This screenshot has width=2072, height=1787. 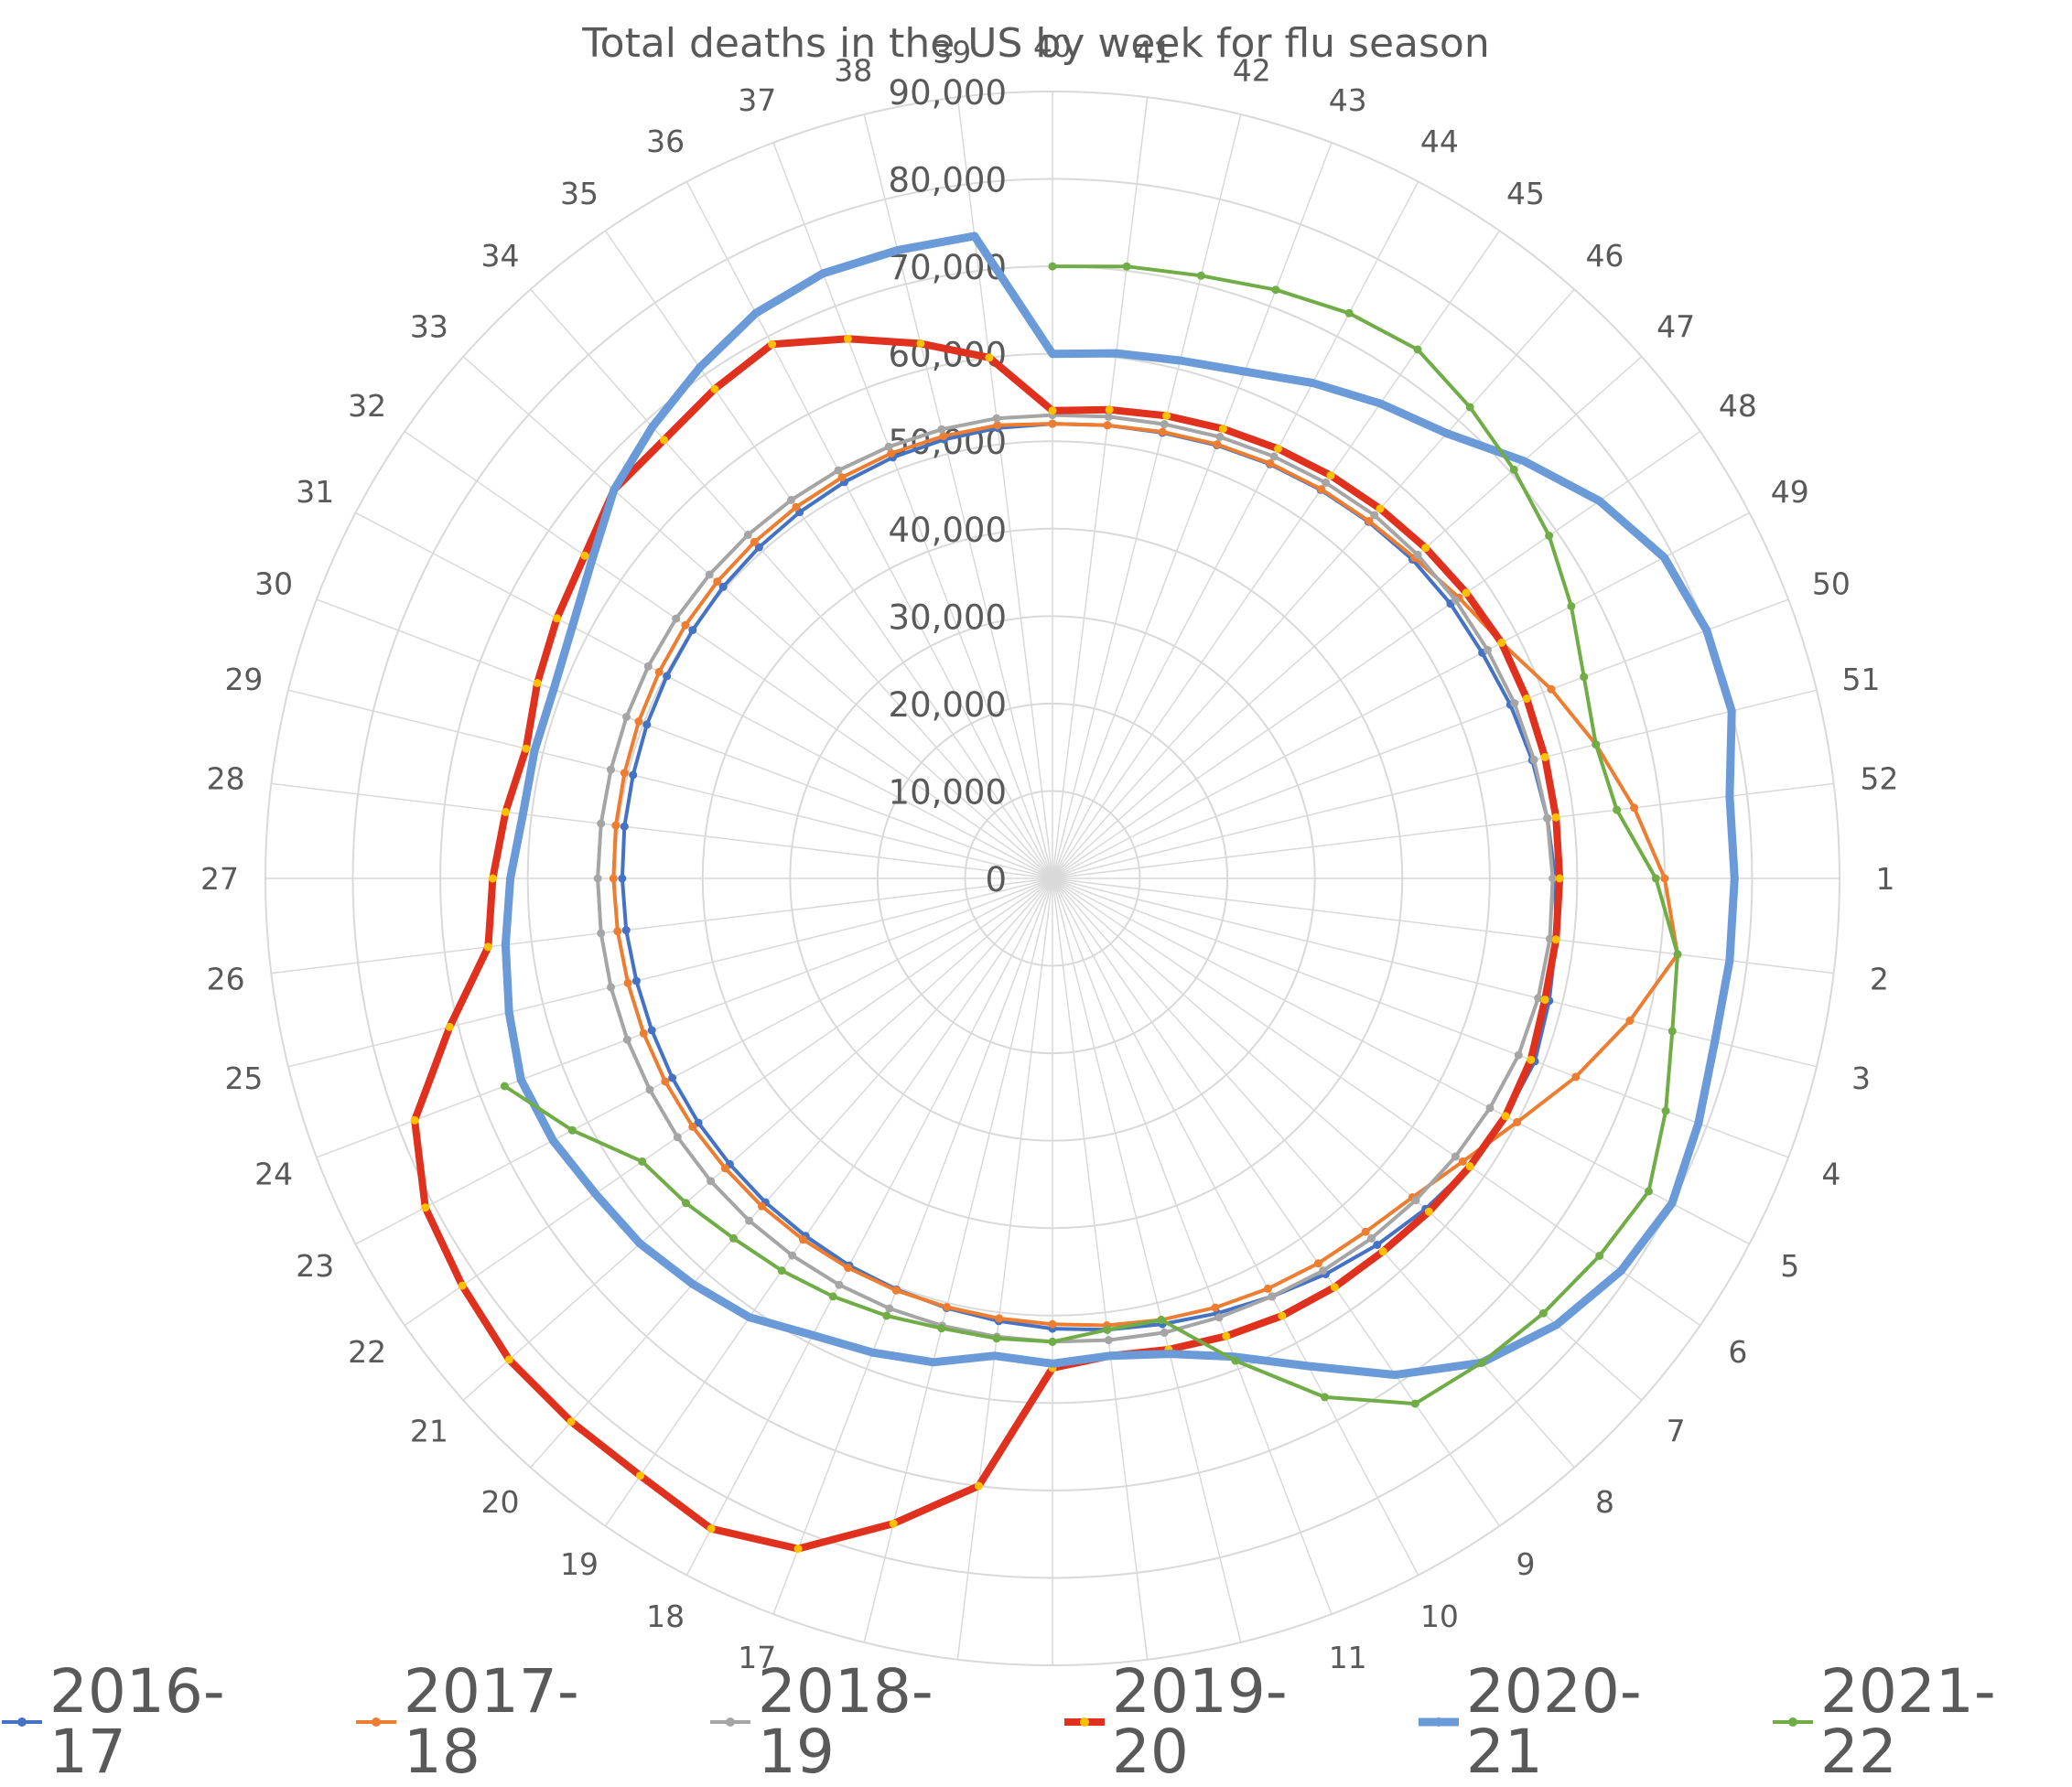 I want to click on legend-swatch-marker, so click(x=1084, y=1722).